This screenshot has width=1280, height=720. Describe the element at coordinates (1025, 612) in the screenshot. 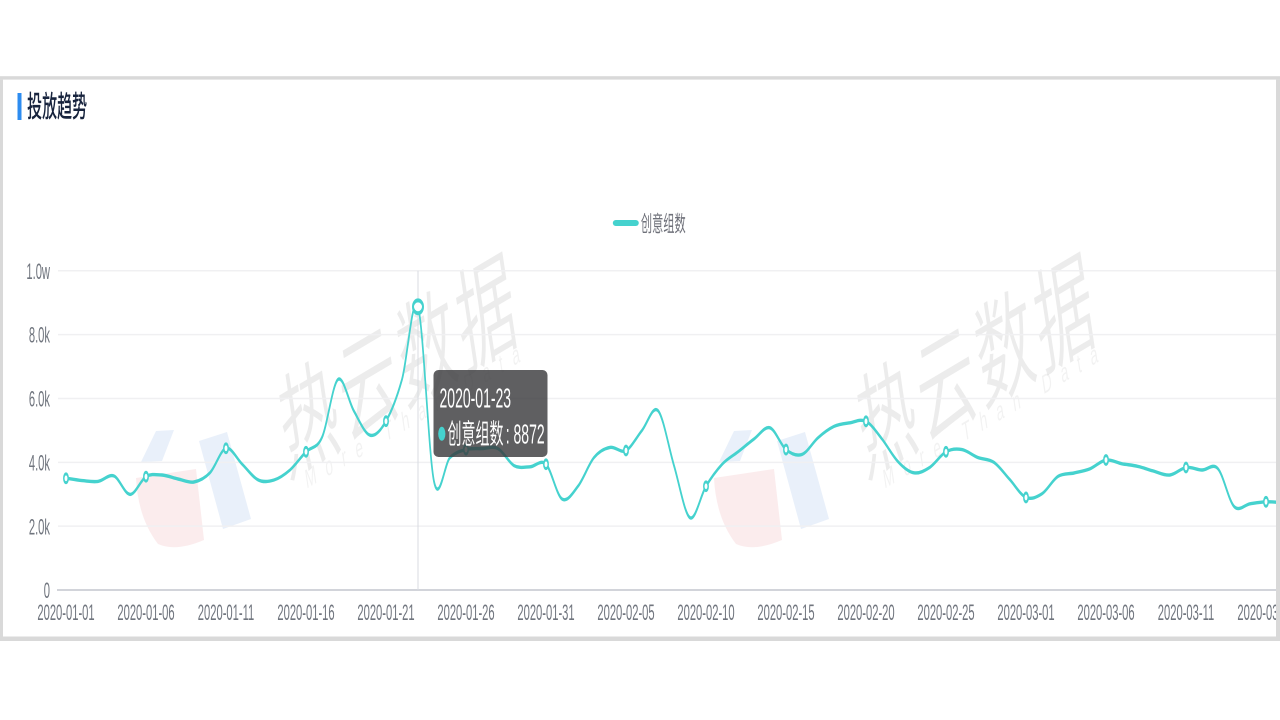

I see `svg-text: 2020-03-01` at that location.